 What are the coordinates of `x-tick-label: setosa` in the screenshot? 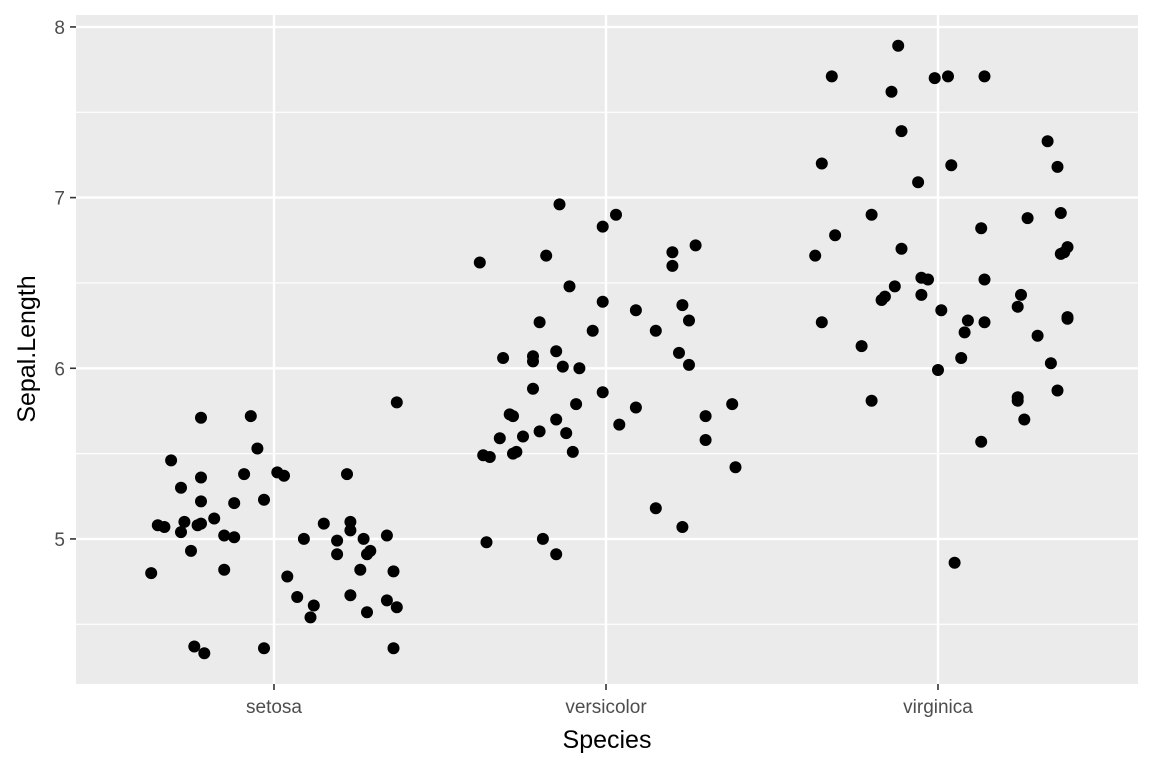 It's located at (274, 707).